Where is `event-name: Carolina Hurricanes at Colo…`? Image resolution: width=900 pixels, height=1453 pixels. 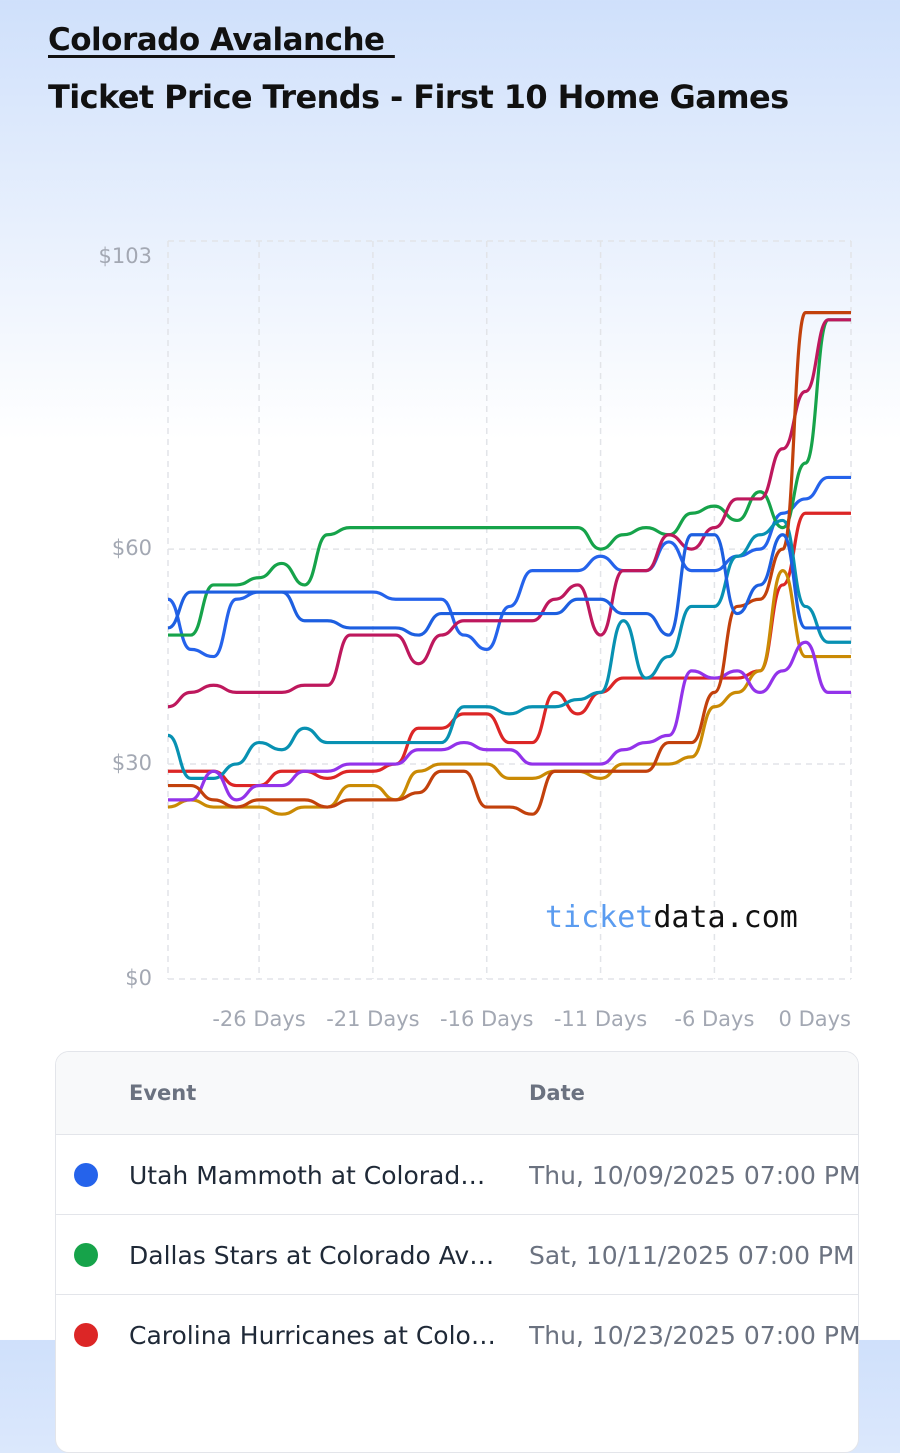
event-name: Carolina Hurricanes at Colo… is located at coordinates (312, 1335).